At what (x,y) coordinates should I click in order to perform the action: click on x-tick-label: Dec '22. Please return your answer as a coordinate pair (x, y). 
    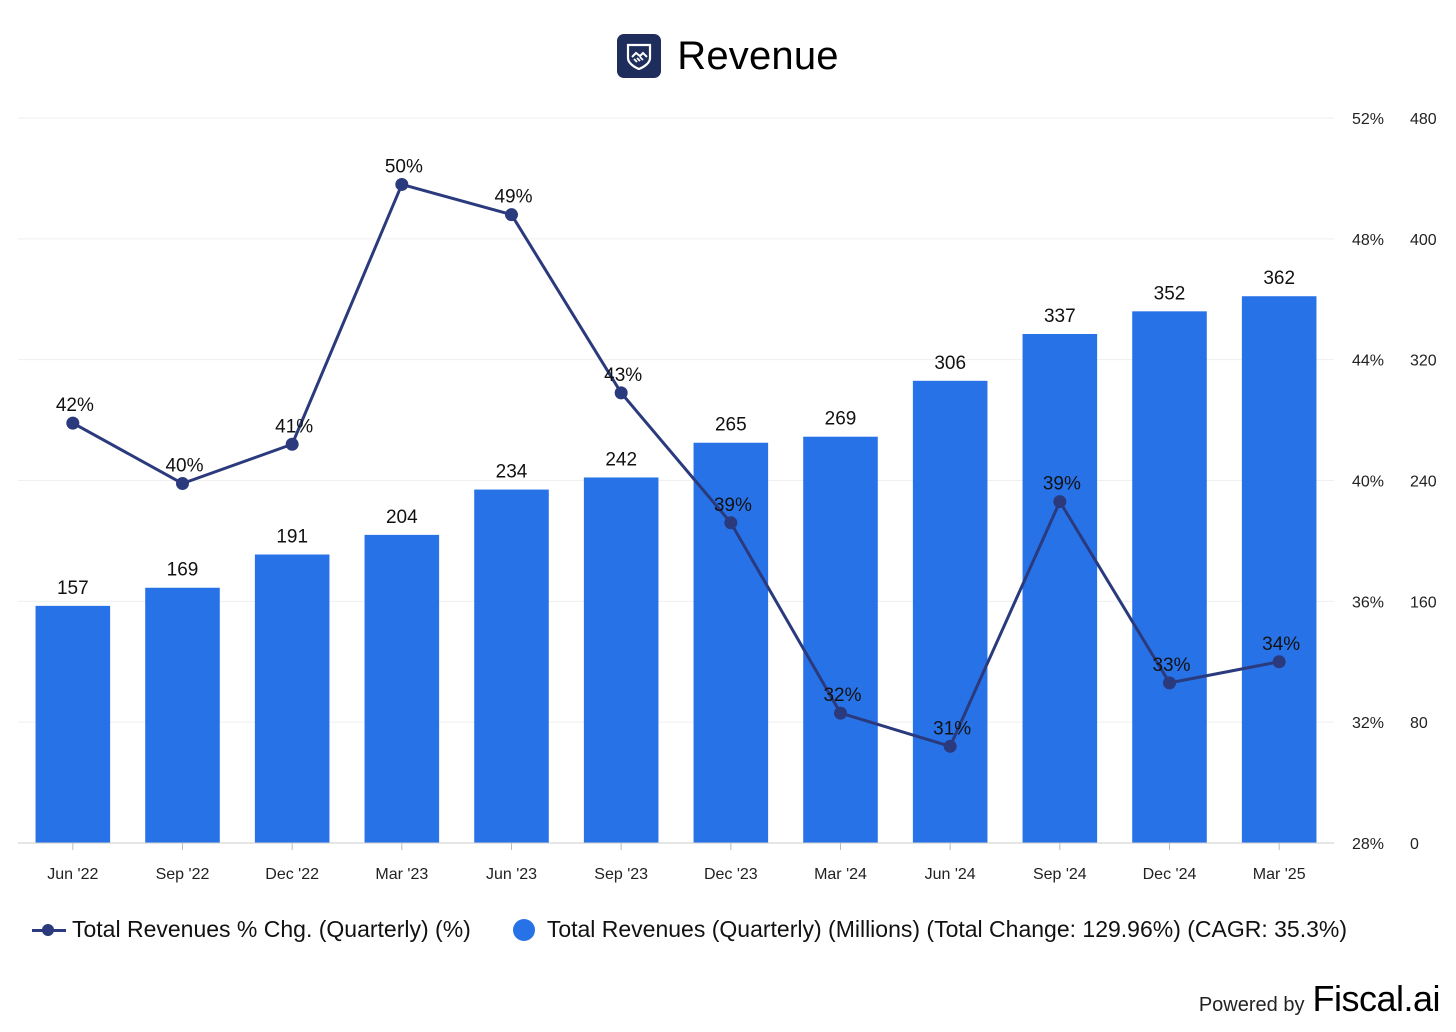
    Looking at the image, I should click on (292, 874).